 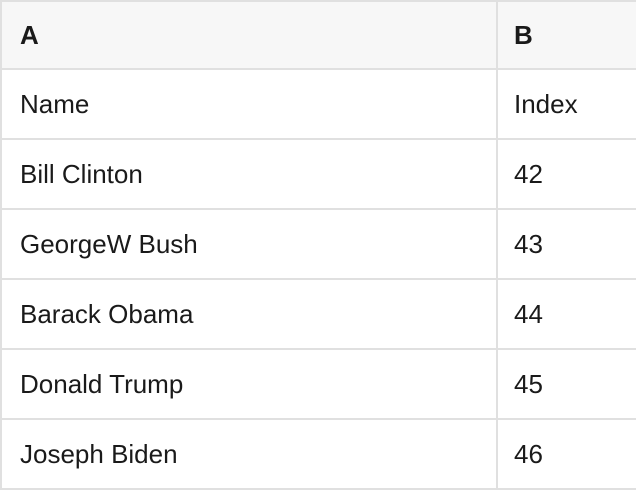 What do you see at coordinates (250, 174) in the screenshot?
I see `cell-a2: Bill Clinton` at bounding box center [250, 174].